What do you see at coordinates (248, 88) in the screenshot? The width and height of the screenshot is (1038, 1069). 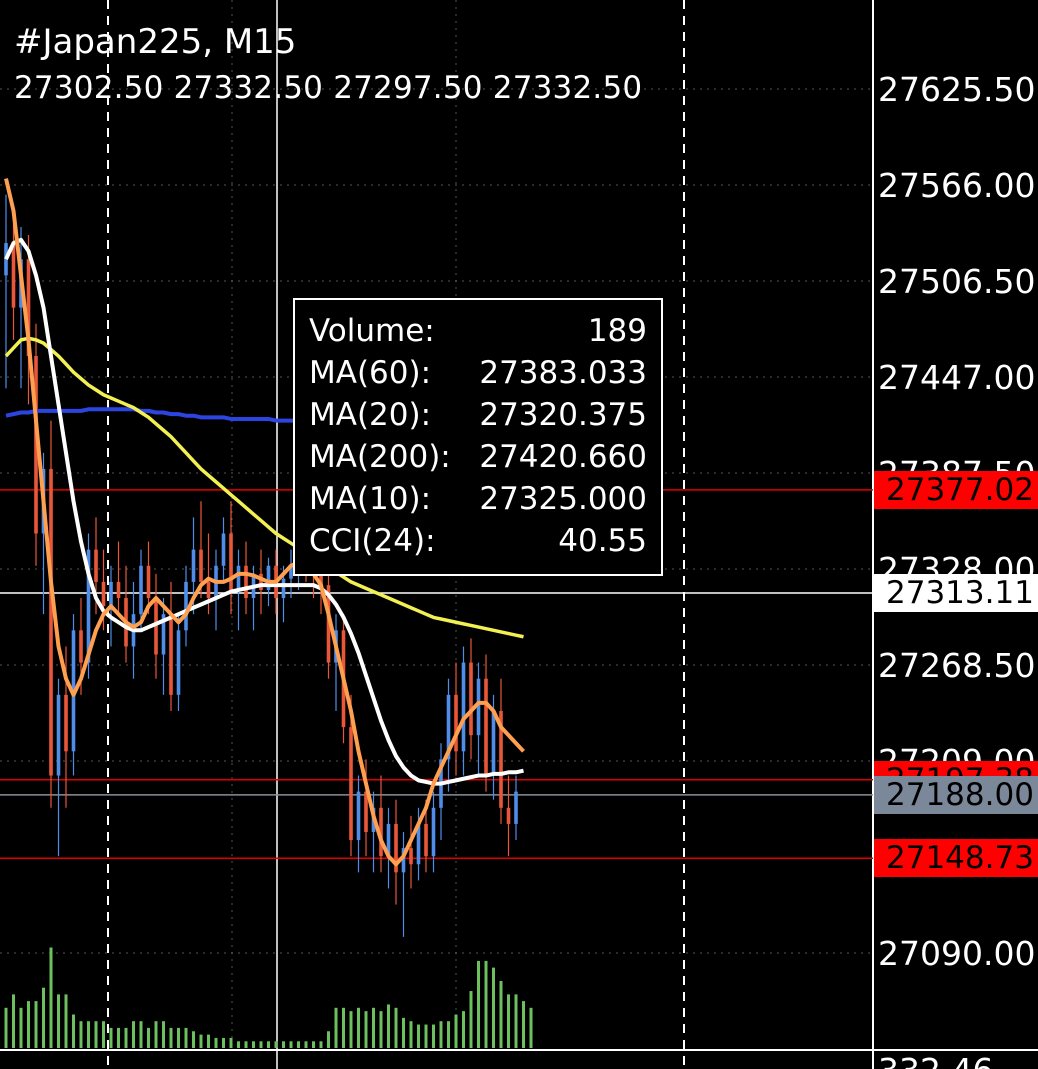 I see `ohlc-high: 27332.50` at bounding box center [248, 88].